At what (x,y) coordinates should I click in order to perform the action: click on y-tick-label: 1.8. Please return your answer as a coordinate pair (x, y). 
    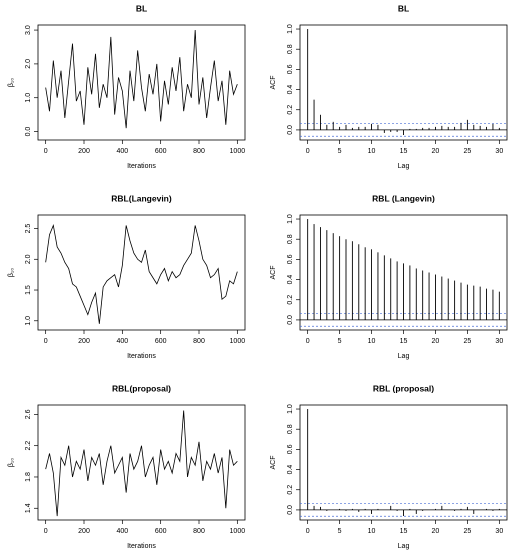
    Looking at the image, I should click on (28, 477).